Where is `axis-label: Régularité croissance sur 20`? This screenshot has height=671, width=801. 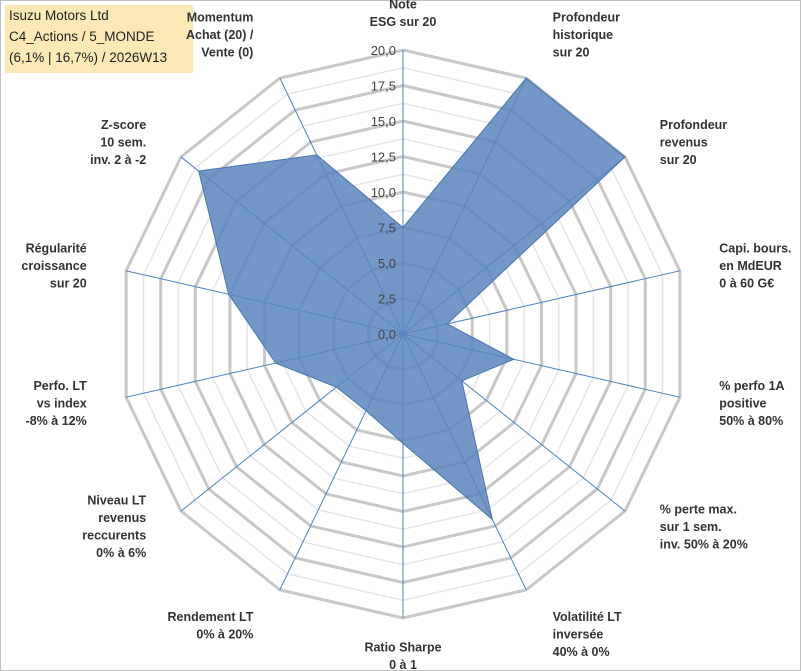 axis-label: Régularité croissance sur 20 is located at coordinates (53, 266).